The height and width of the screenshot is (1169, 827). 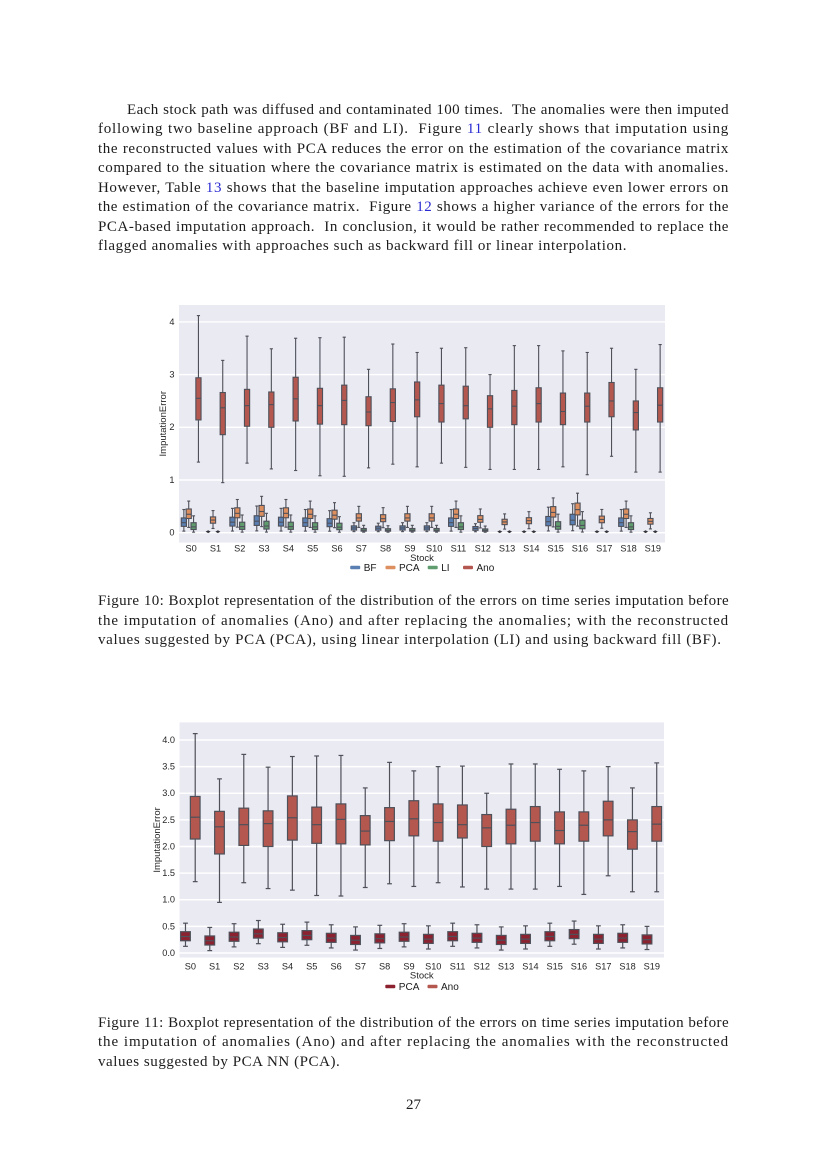 I want to click on svg-text: 0.5, so click(x=168, y=926).